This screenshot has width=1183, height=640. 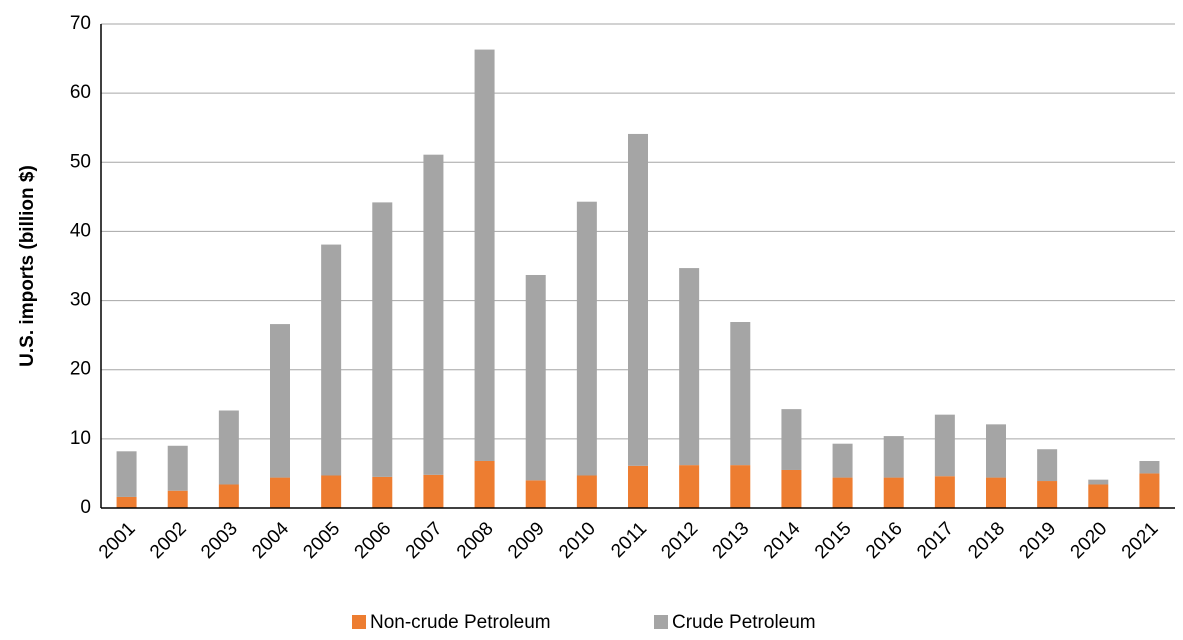 What do you see at coordinates (80, 161) in the screenshot?
I see `y-tick-label: 50` at bounding box center [80, 161].